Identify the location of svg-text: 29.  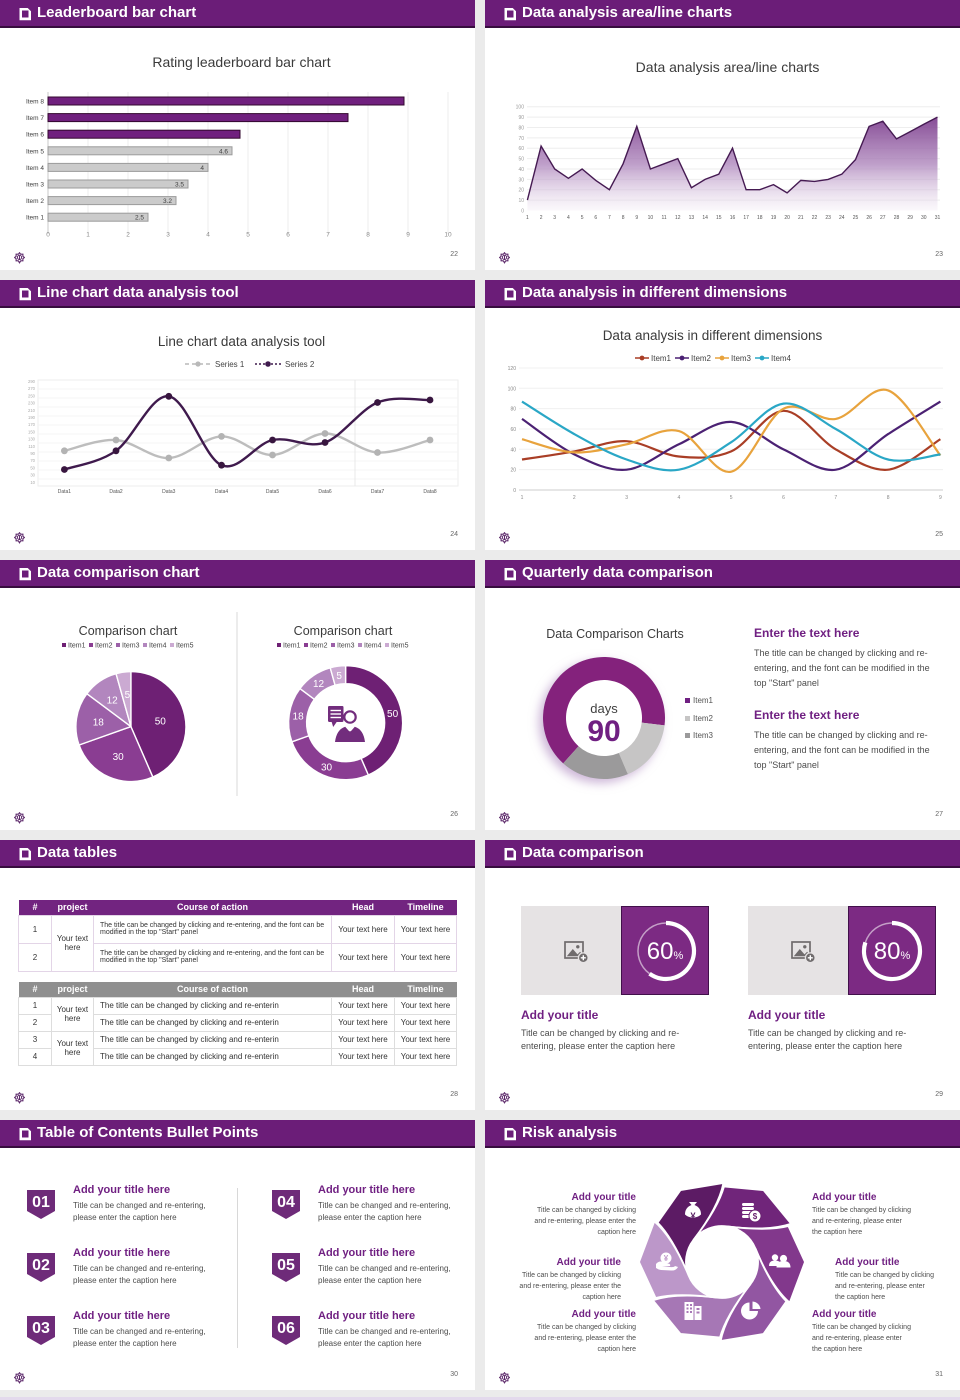
(910, 218).